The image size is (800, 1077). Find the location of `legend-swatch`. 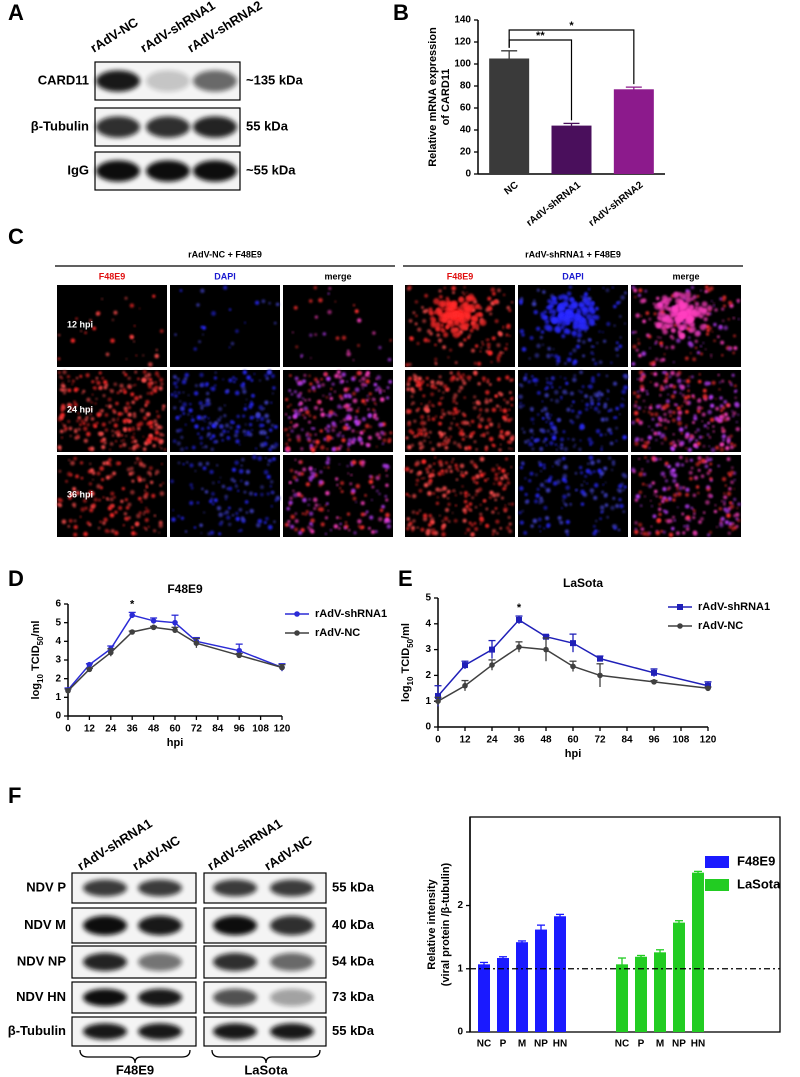

legend-swatch is located at coordinates (717, 885).